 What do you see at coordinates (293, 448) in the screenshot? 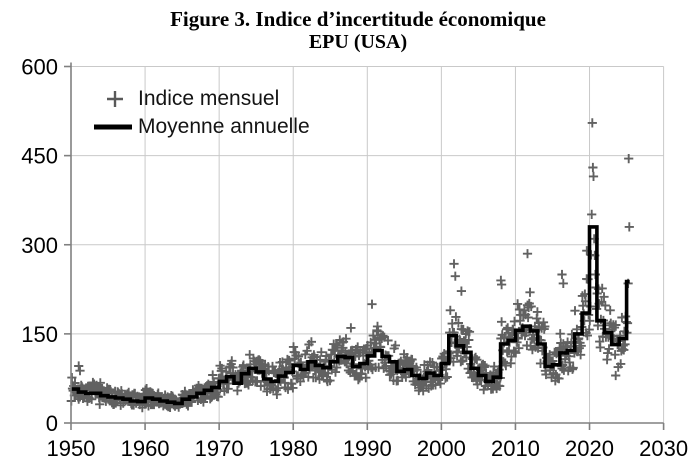
I see `x-tick-label: 1980` at bounding box center [293, 448].